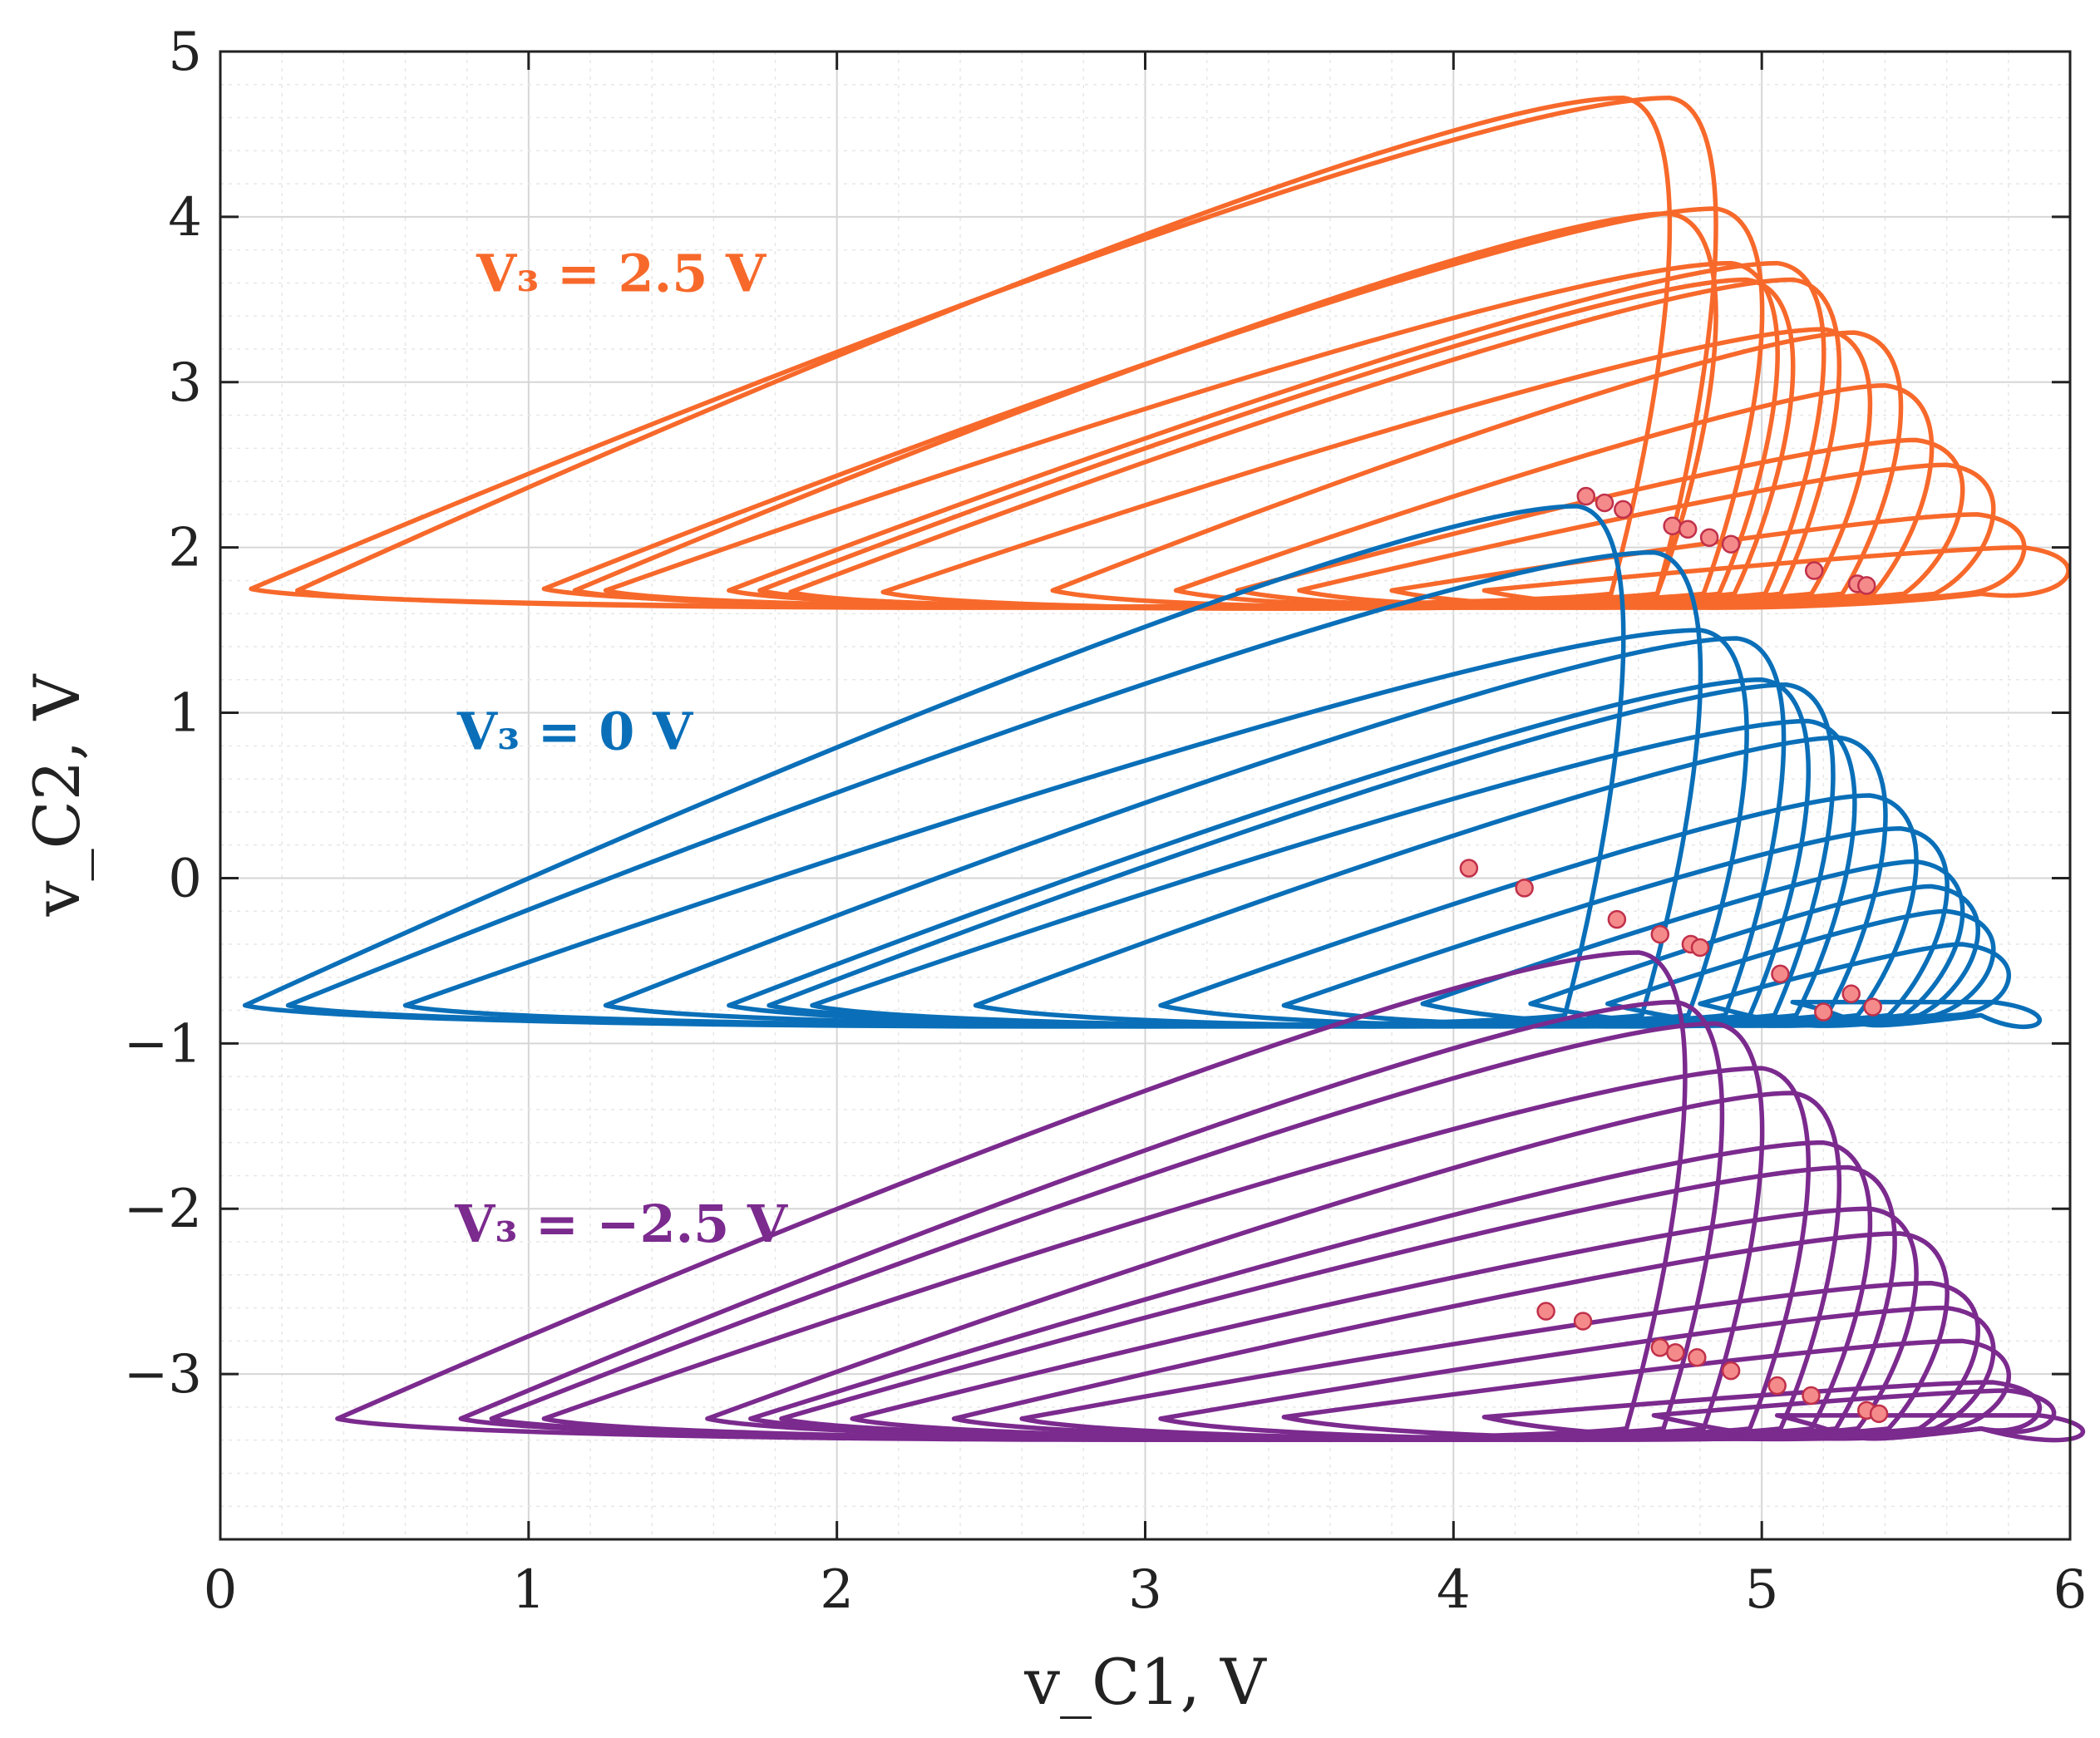 This screenshot has width=2100, height=1738. Describe the element at coordinates (163, 1375) in the screenshot. I see `y-tick-label: −3` at that location.